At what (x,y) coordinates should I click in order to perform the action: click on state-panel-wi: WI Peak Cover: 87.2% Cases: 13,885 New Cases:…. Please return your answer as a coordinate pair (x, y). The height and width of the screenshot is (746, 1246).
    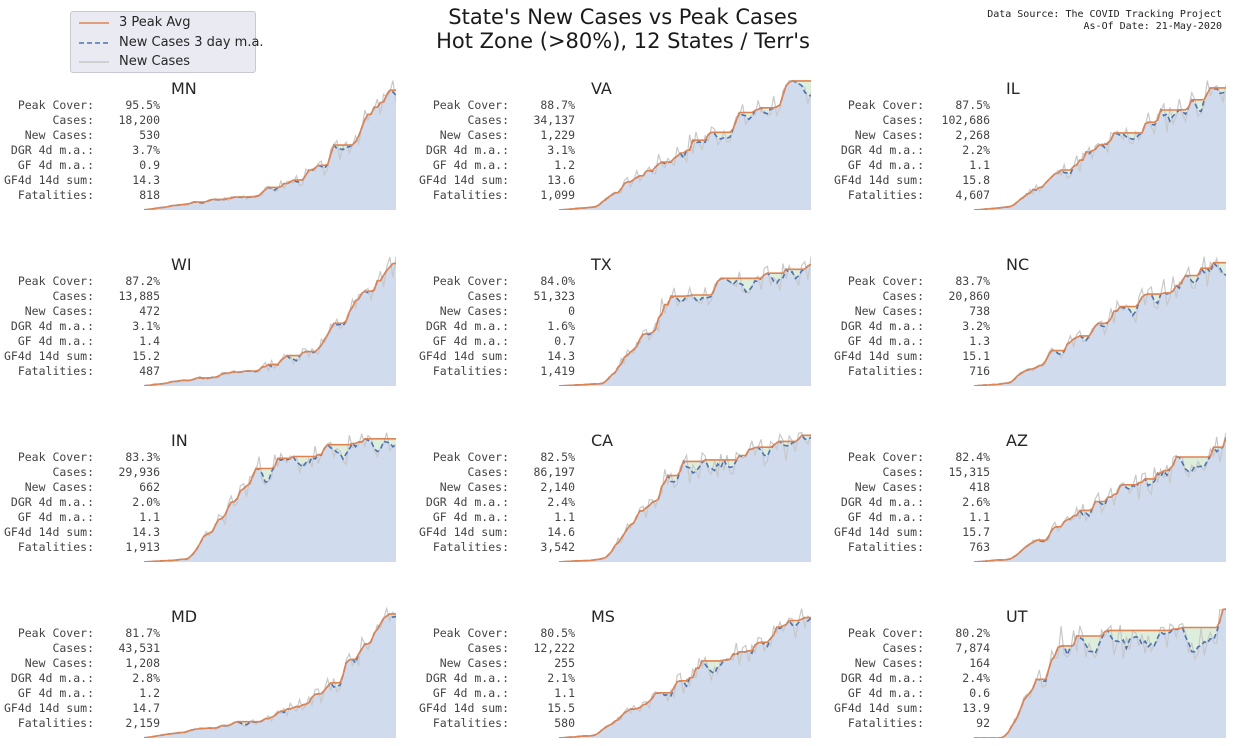
    Looking at the image, I should click on (198, 320).